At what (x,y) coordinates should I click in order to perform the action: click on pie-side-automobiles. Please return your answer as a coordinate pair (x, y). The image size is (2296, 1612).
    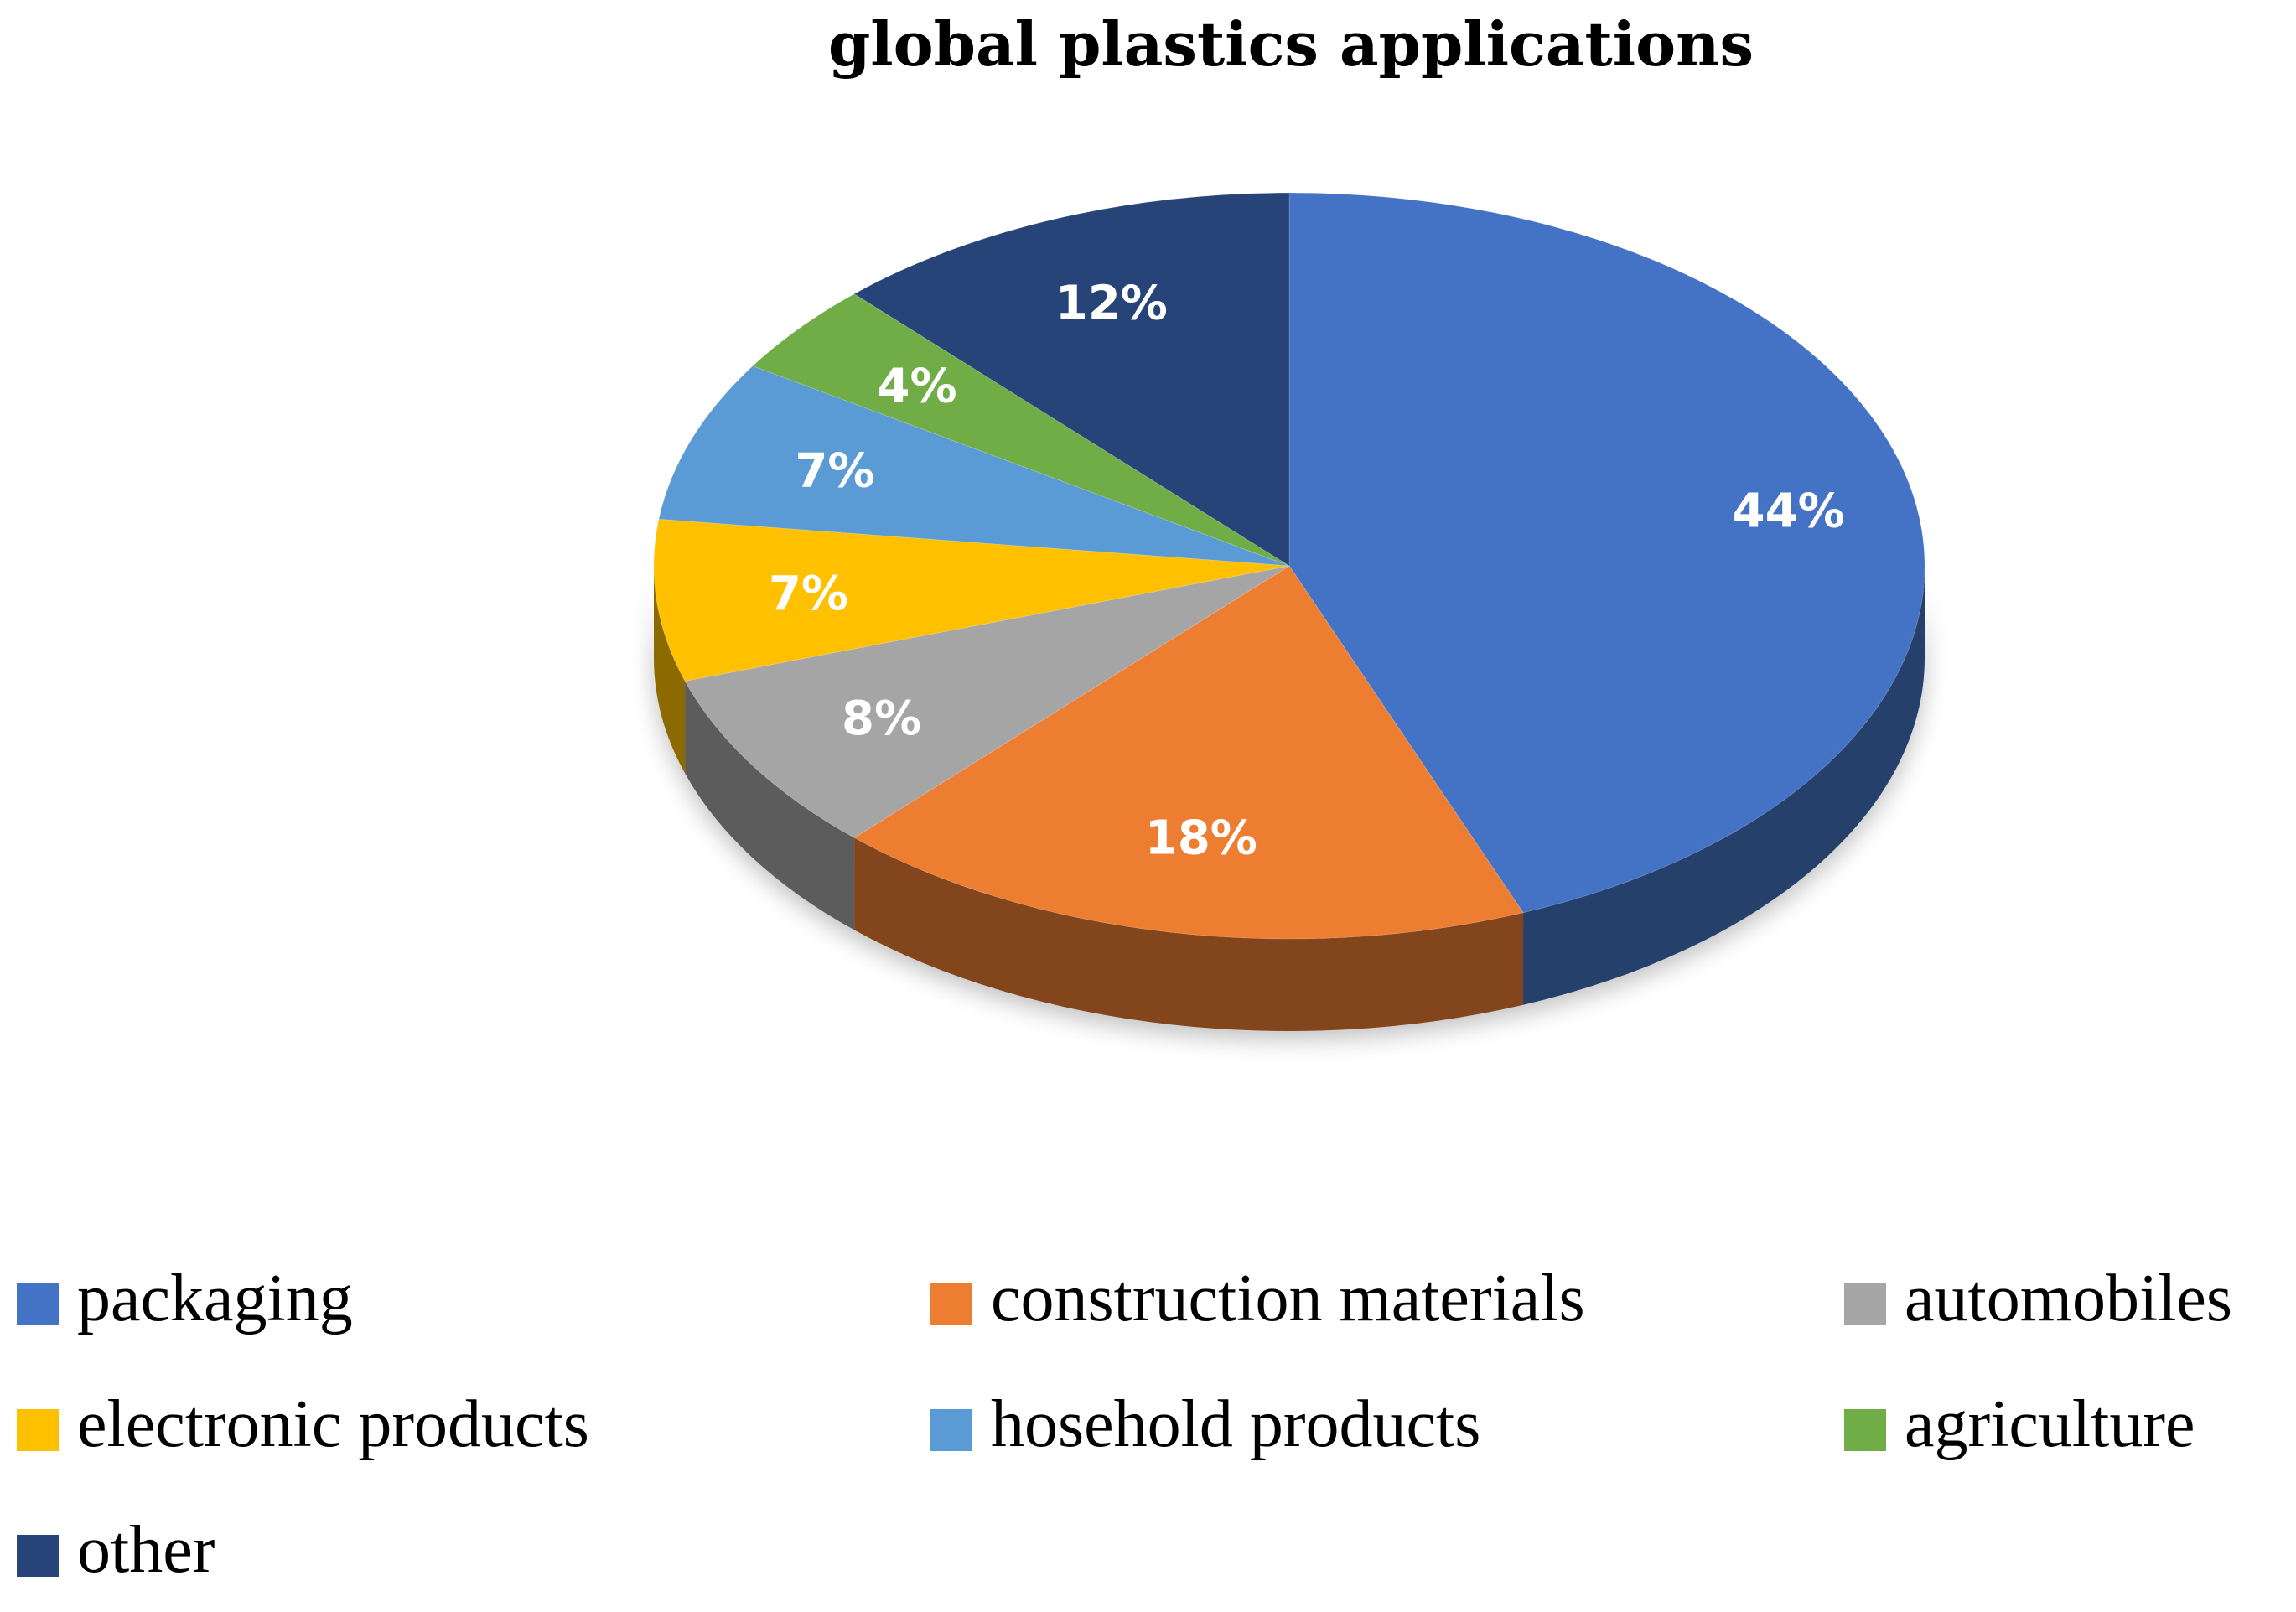
    Looking at the image, I should click on (770, 806).